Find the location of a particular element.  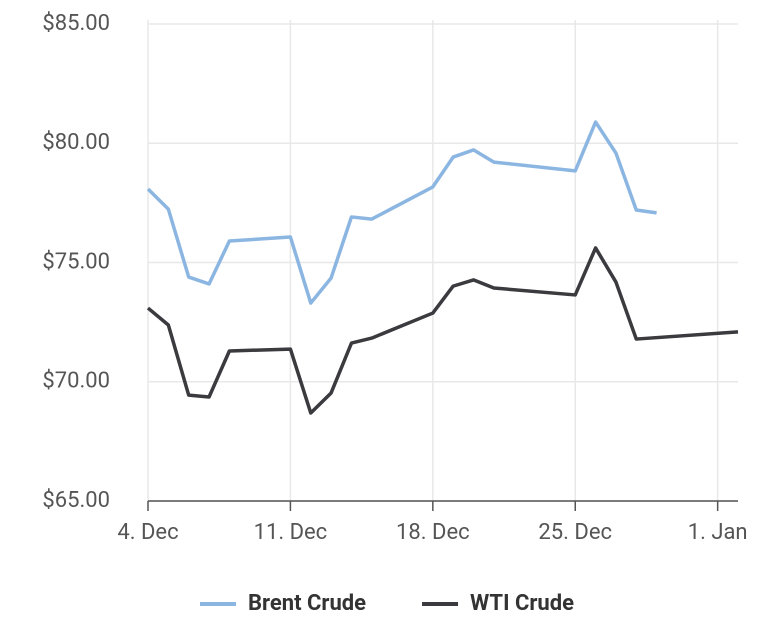

x-tick-label: 11. Dec is located at coordinates (291, 532).